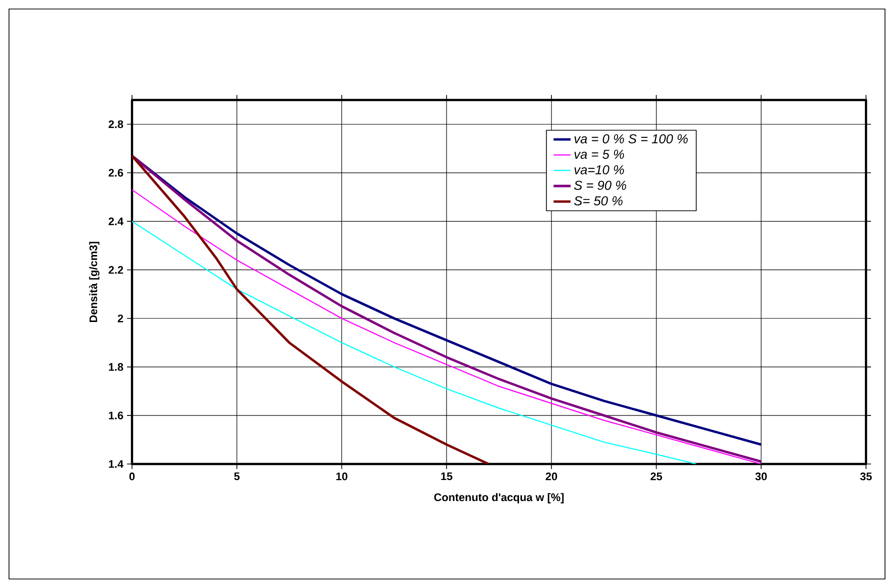  What do you see at coordinates (116, 367) in the screenshot?
I see `y-tick-label: 1.8` at bounding box center [116, 367].